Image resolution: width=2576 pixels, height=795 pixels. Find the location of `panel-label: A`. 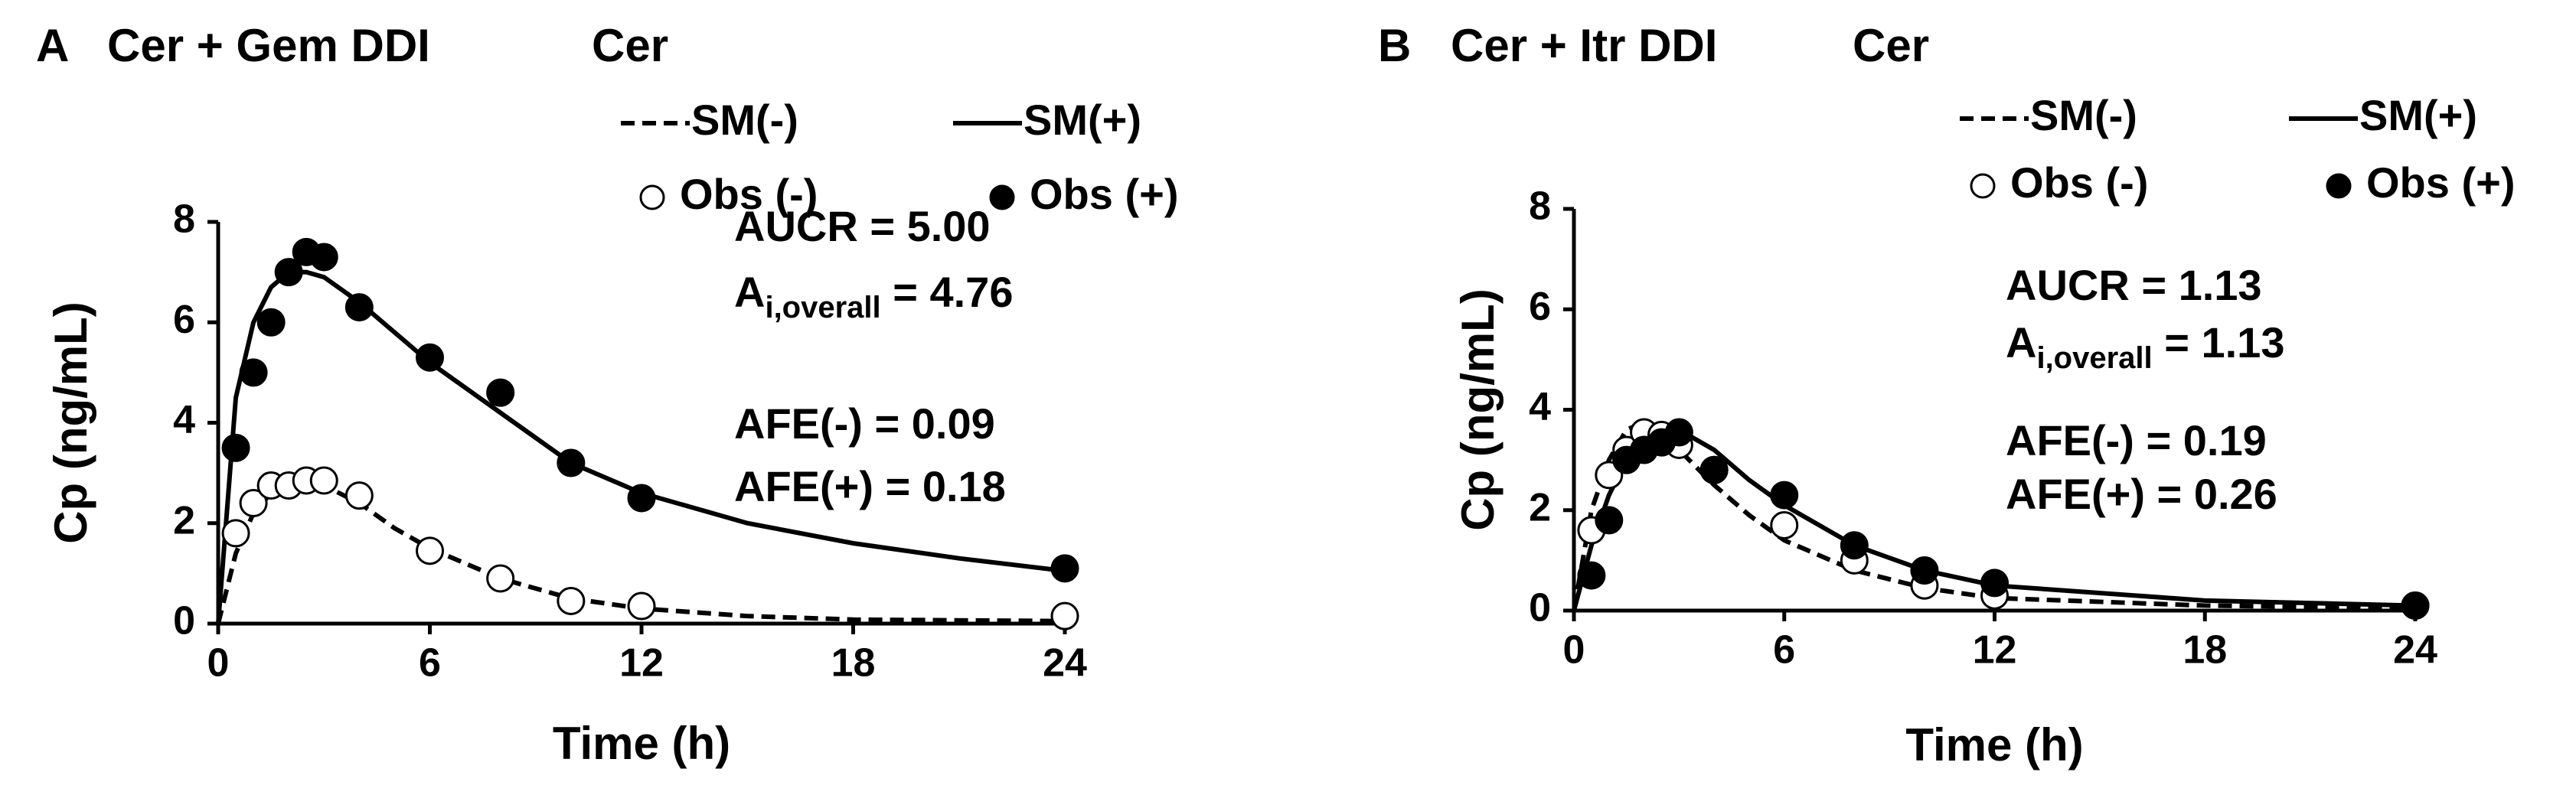

panel-label: A is located at coordinates (52, 45).